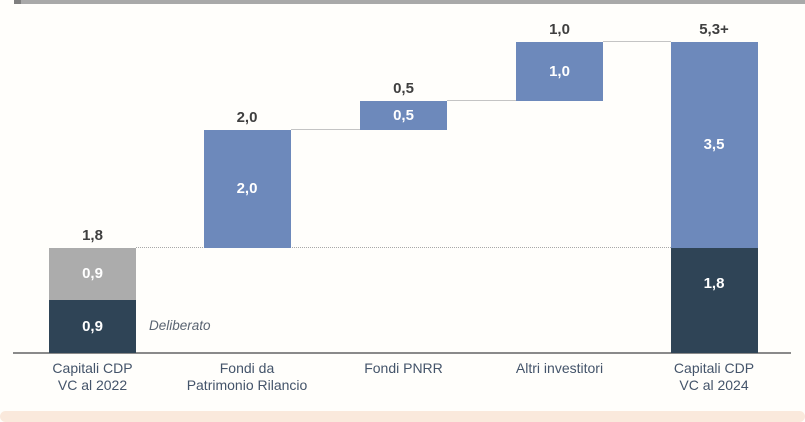 Image resolution: width=805 pixels, height=422 pixels. I want to click on category-label: Capitali CDP VC al 2022, so click(93, 377).